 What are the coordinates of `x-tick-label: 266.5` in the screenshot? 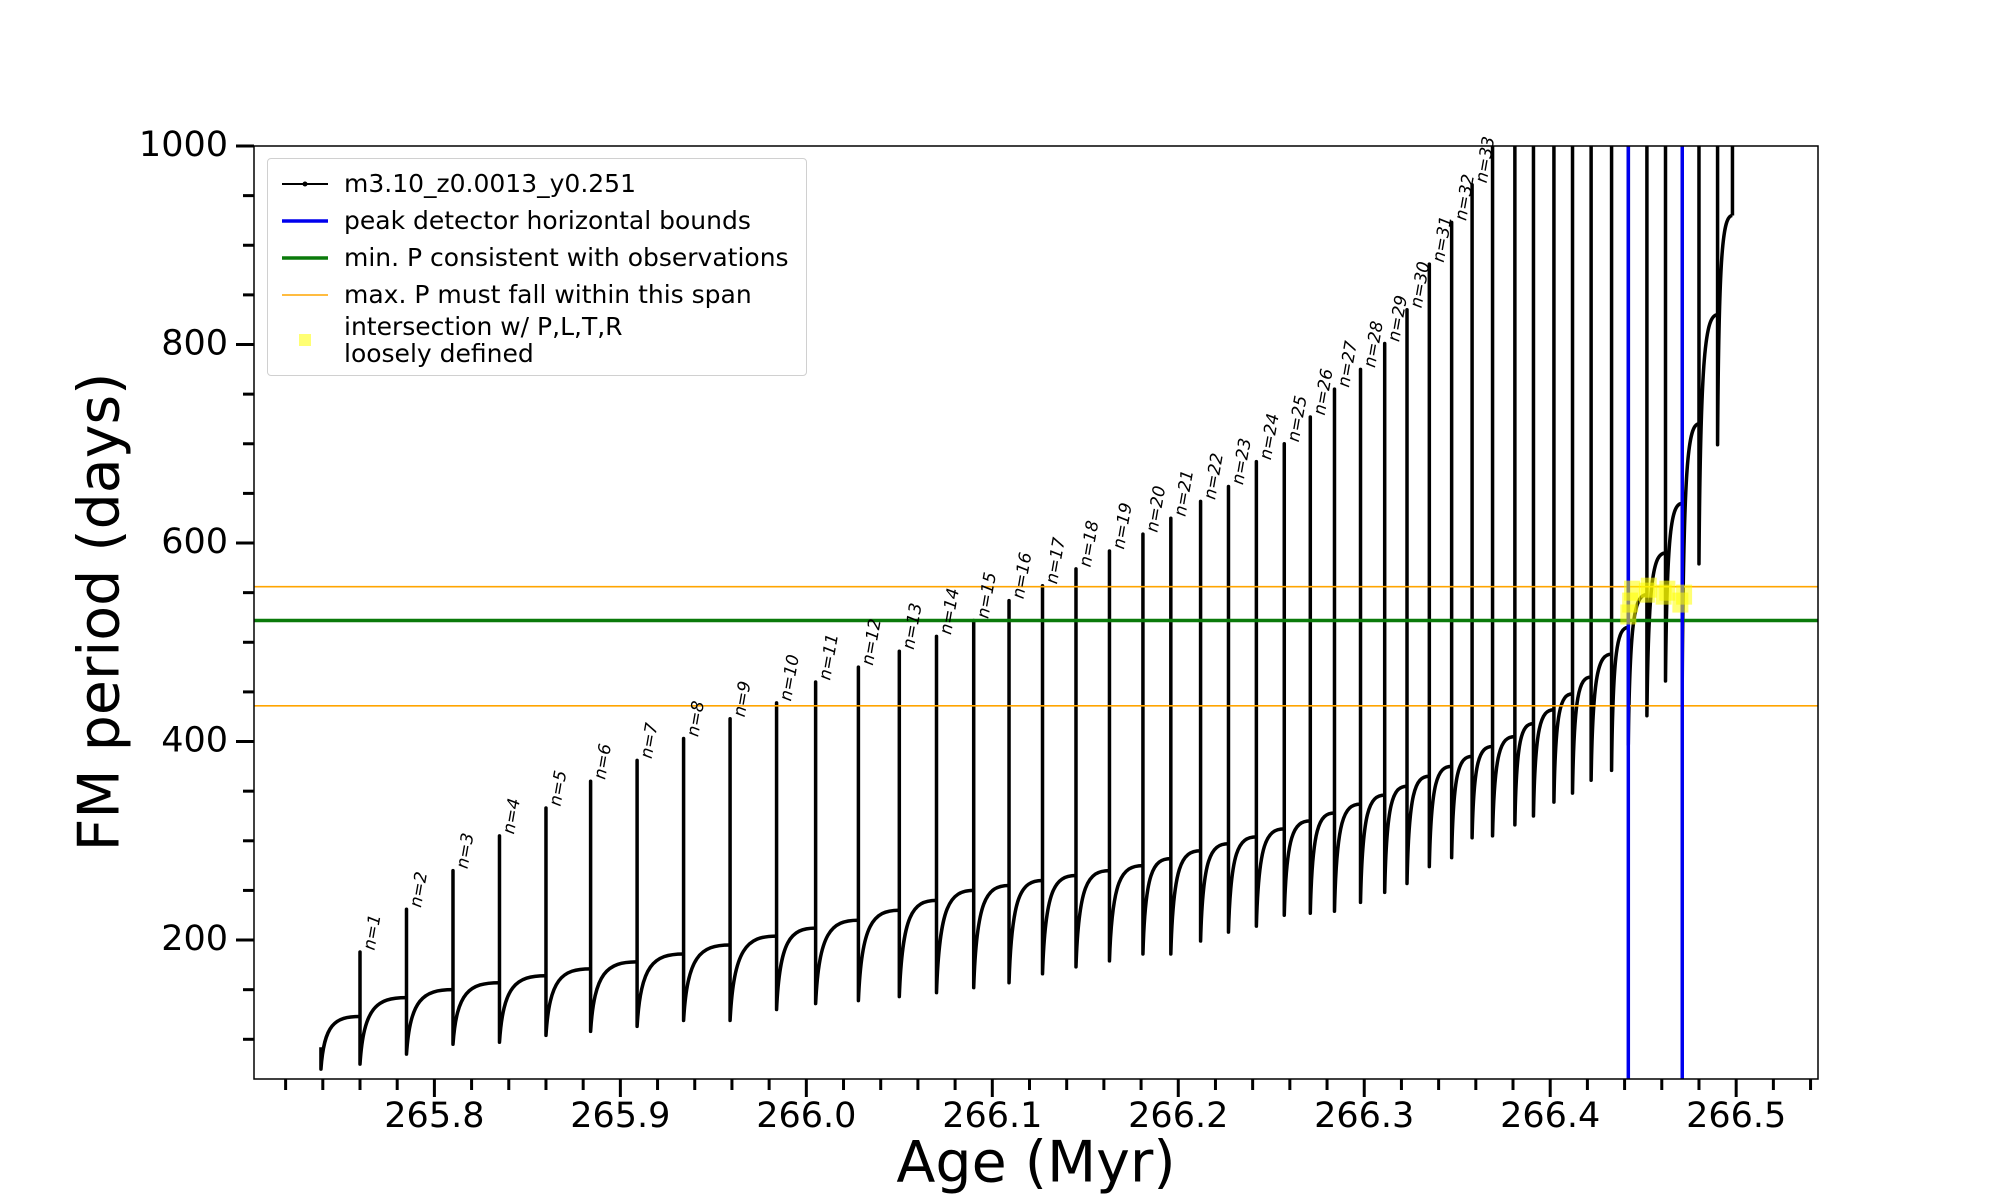 It's located at (1736, 1116).